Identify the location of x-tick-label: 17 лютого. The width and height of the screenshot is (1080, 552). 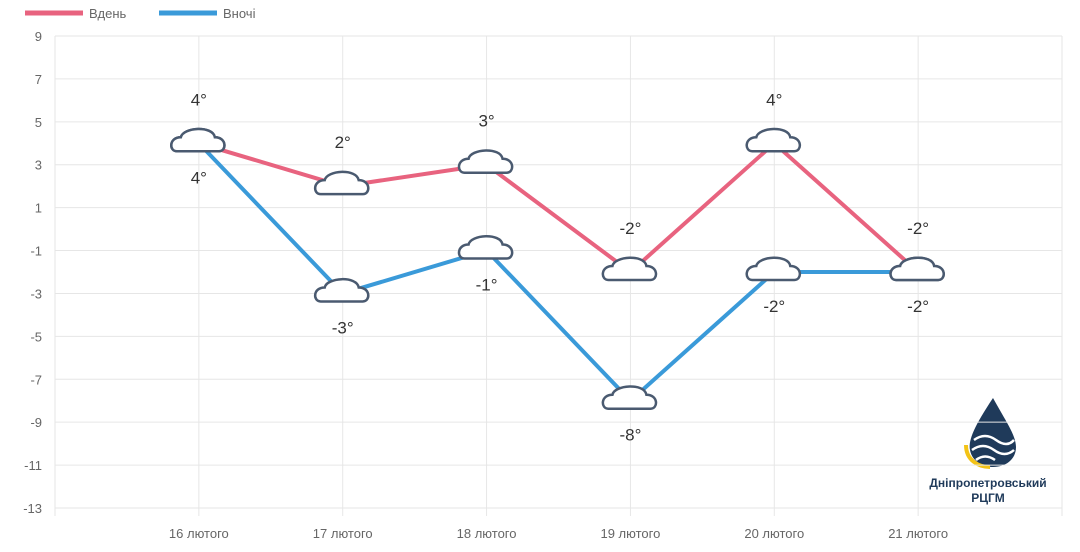
(343, 533).